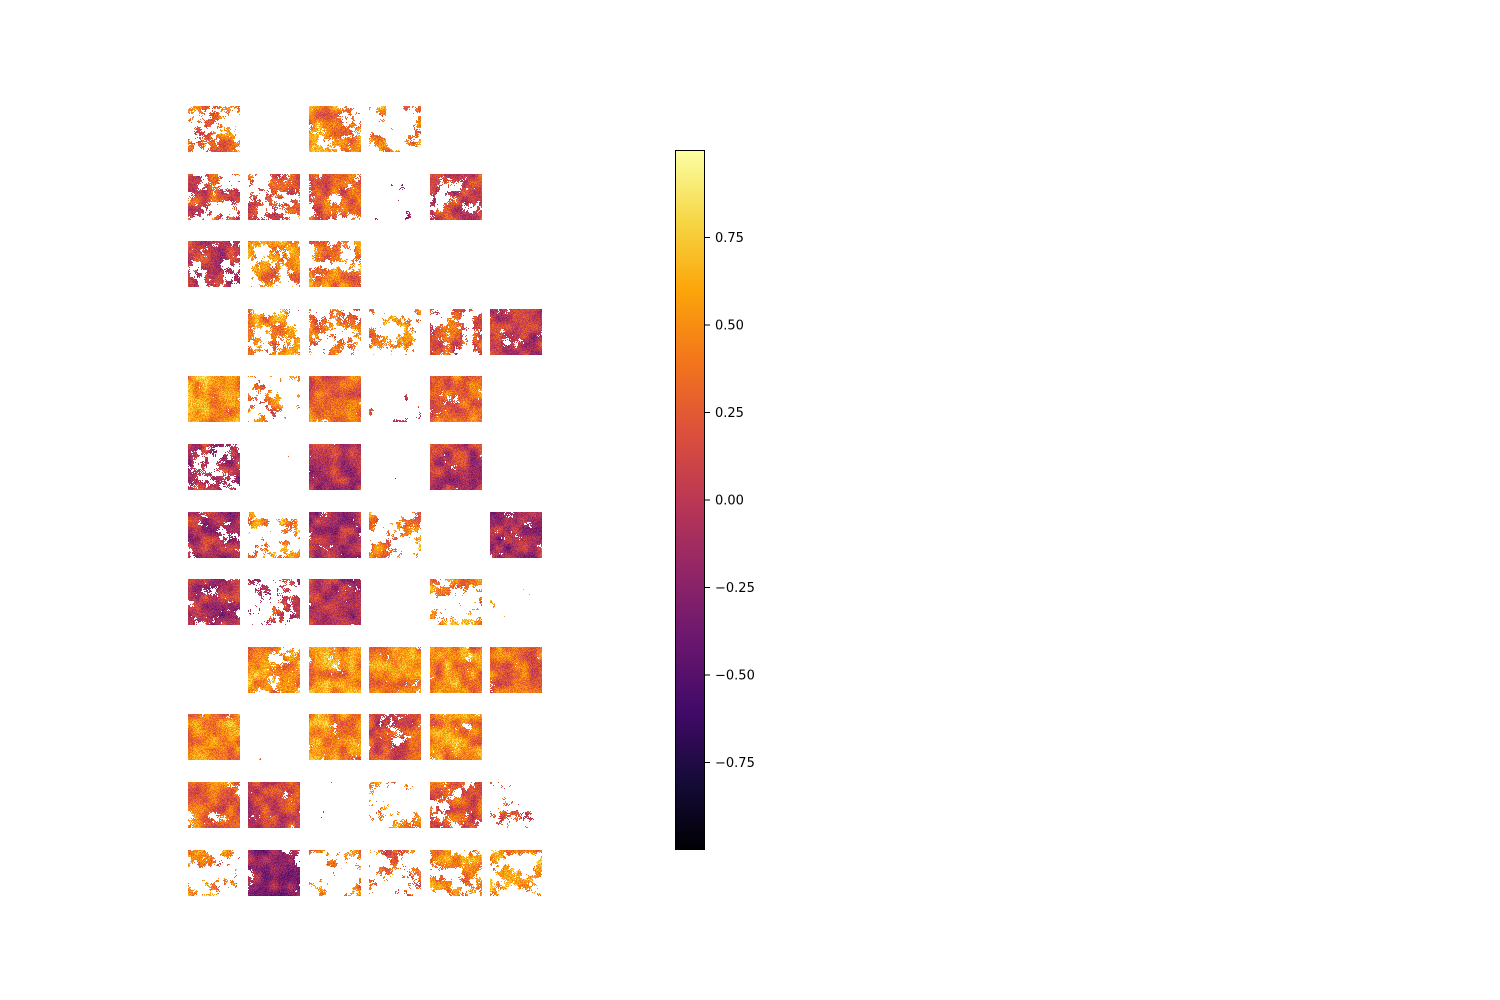 Image resolution: width=1500 pixels, height=1000 pixels. I want to click on heatmap-panel-r4-c1, so click(214, 332).